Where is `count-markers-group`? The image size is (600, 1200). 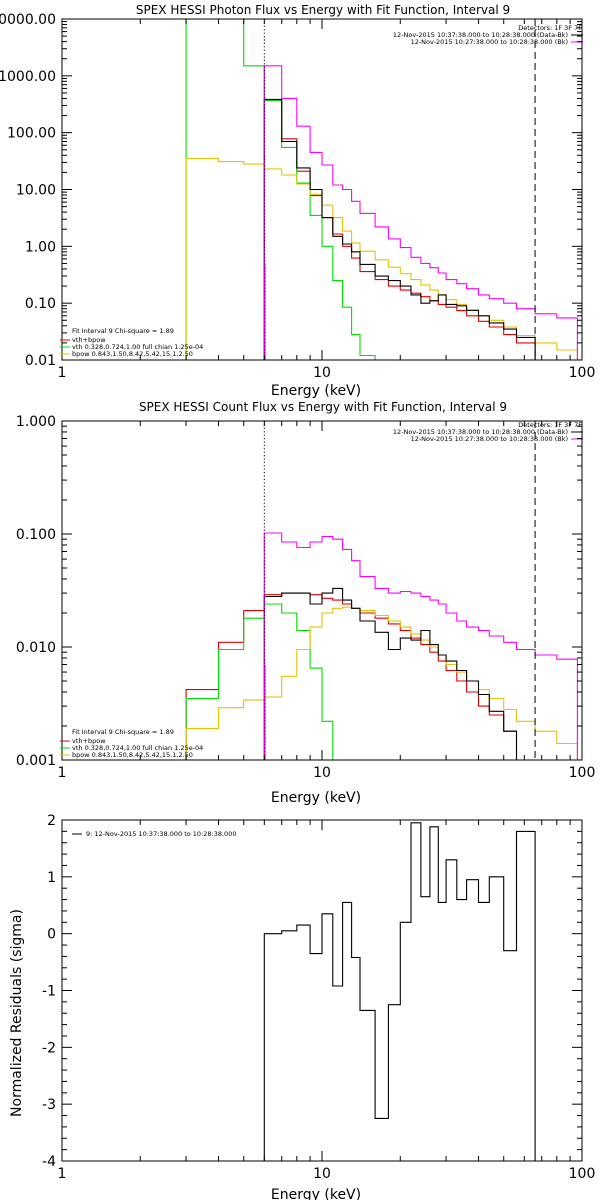 count-markers-group is located at coordinates (399, 590).